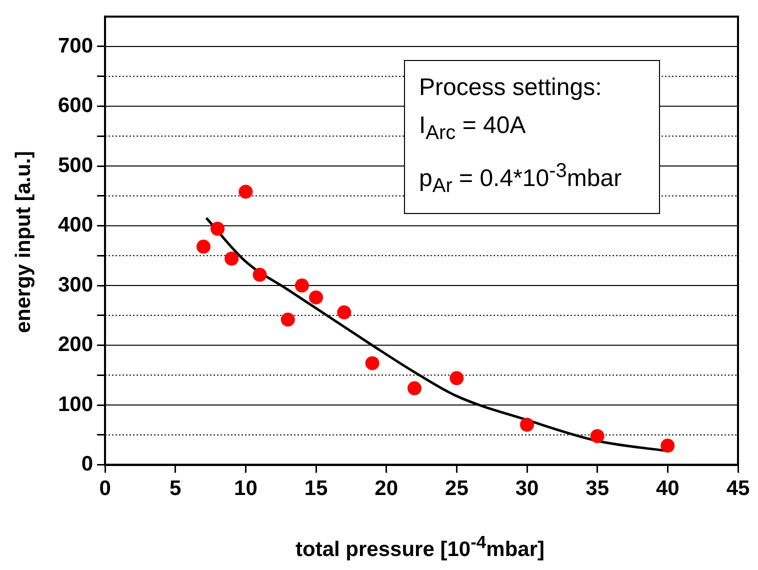 The image size is (758, 570). I want to click on x-tick-label: 25, so click(457, 488).